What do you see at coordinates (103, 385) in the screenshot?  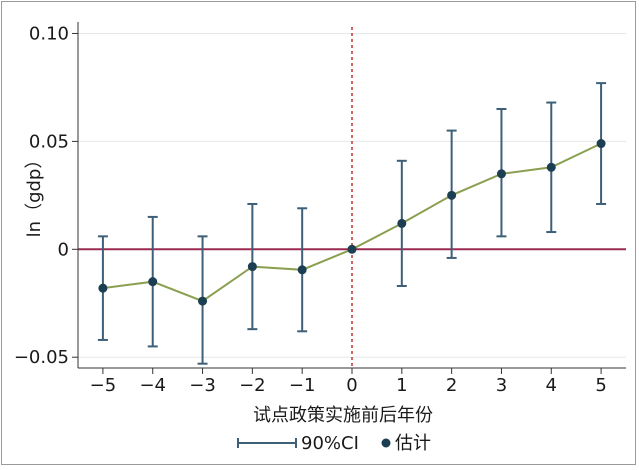 I see `x-tick-label-0: −5` at bounding box center [103, 385].